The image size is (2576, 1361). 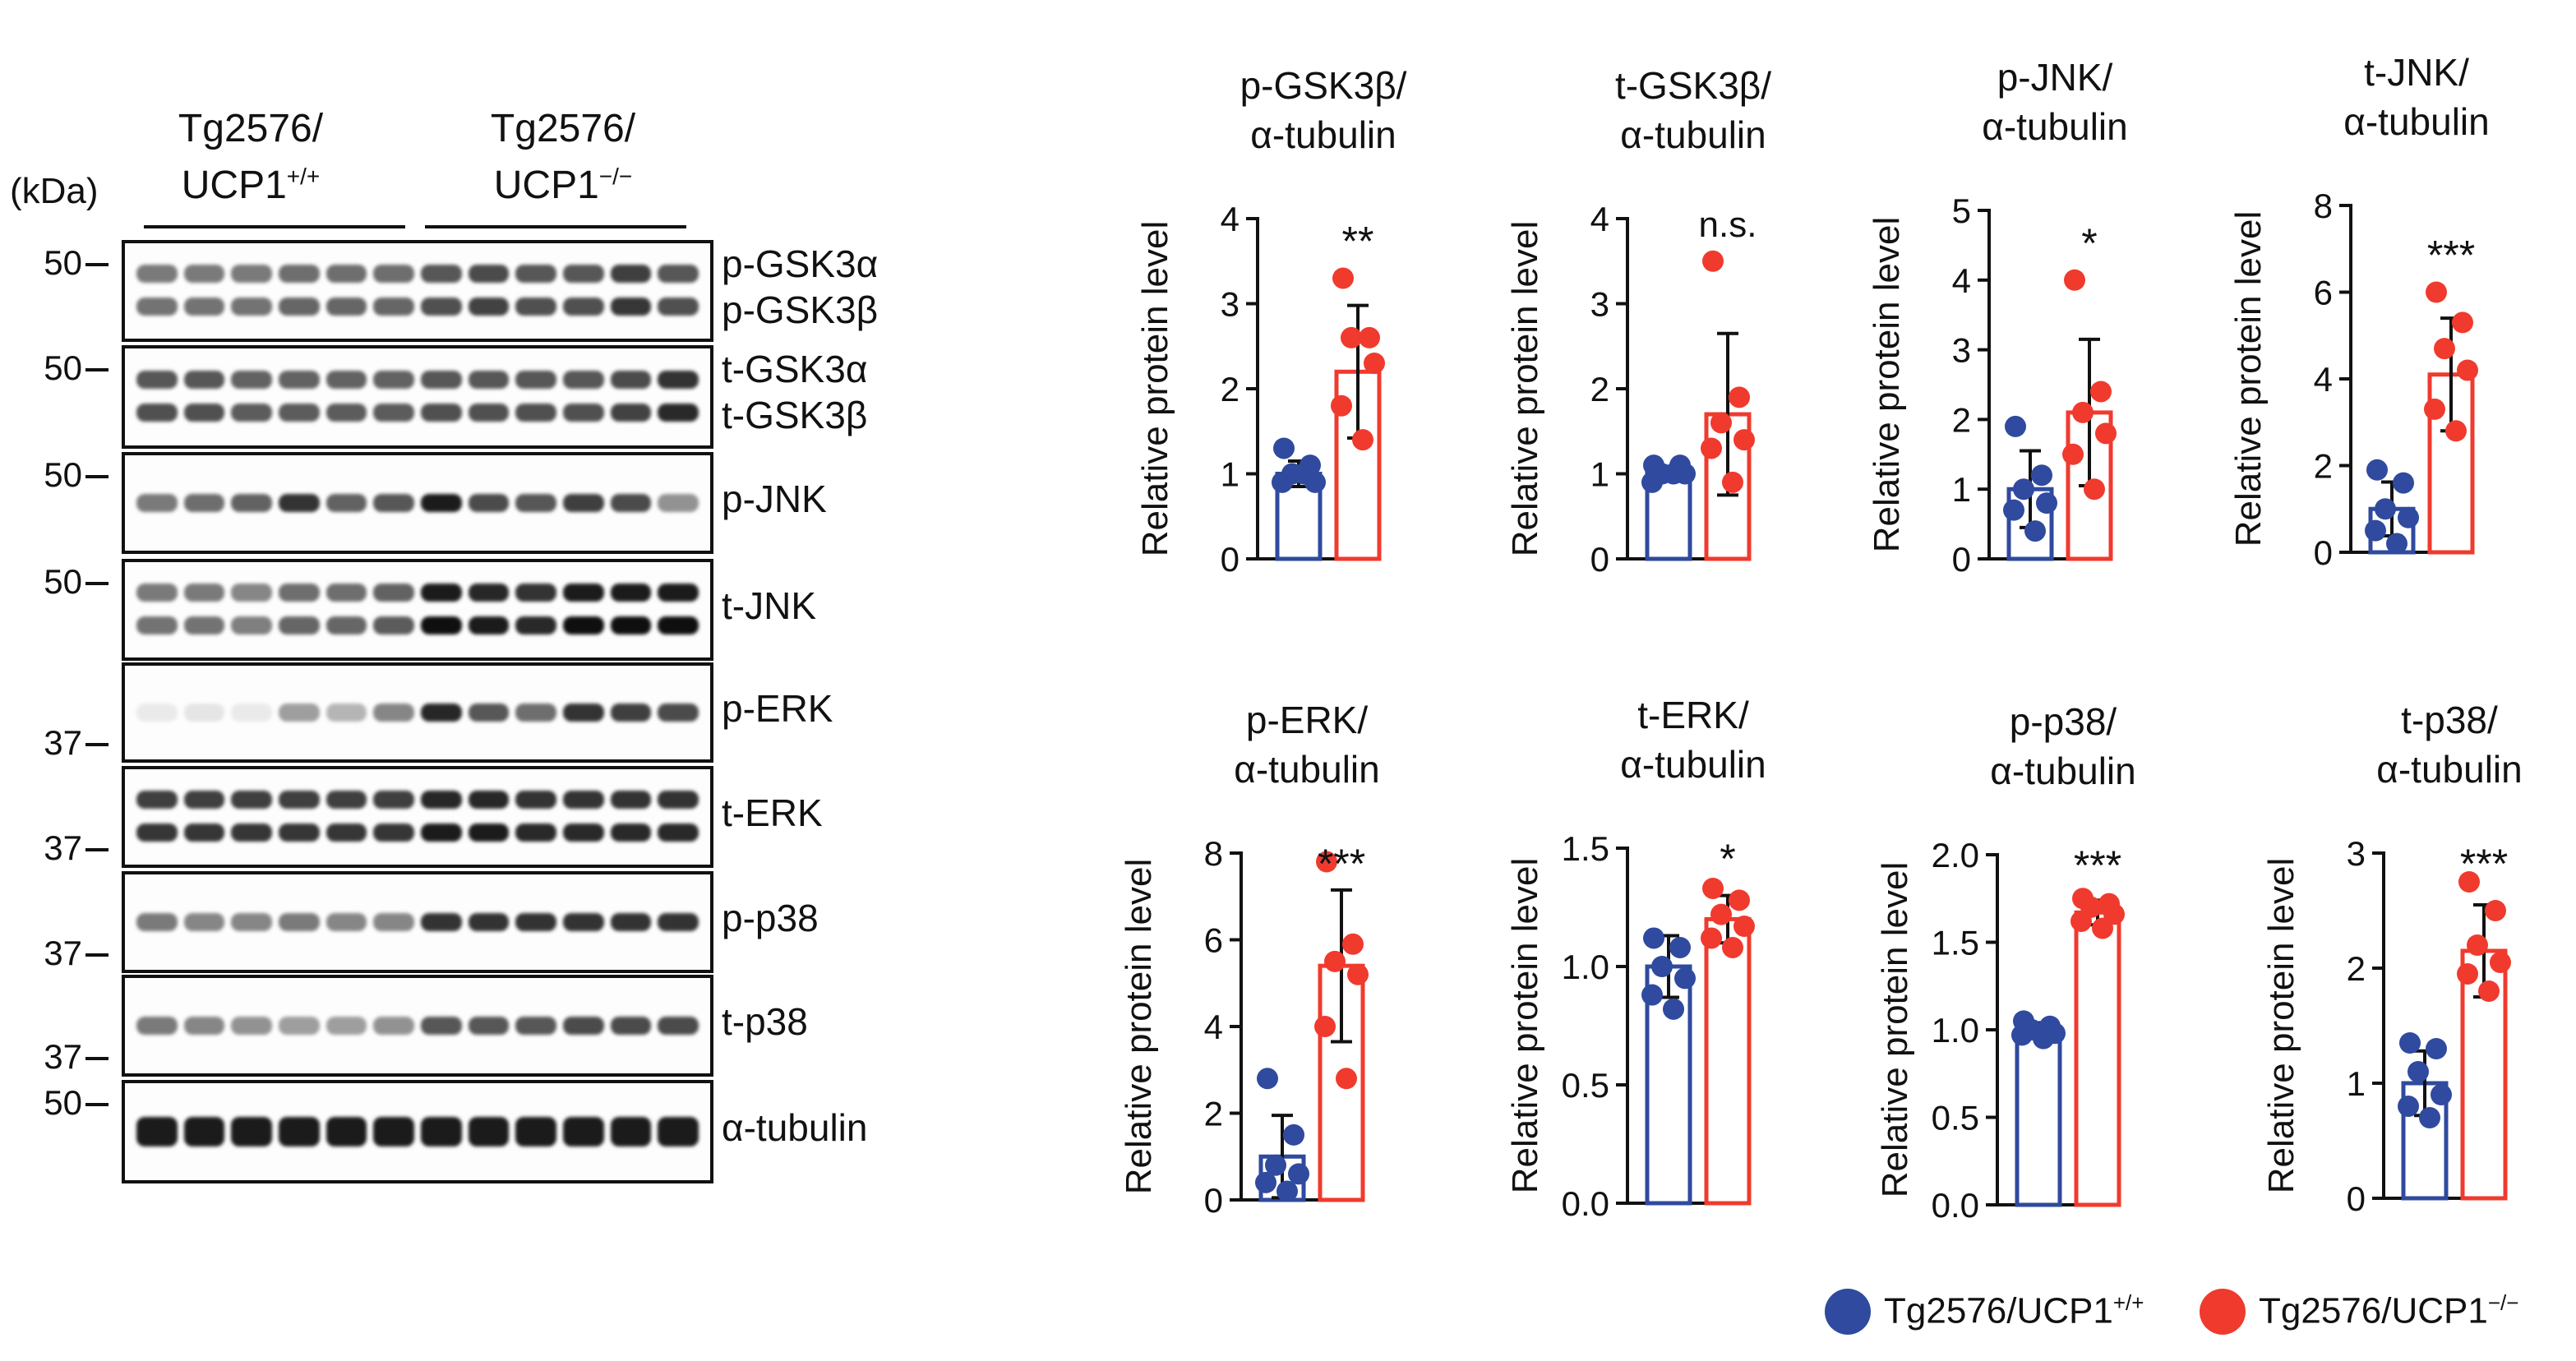 I want to click on y-tick-label: 1.5, so click(x=1956, y=943).